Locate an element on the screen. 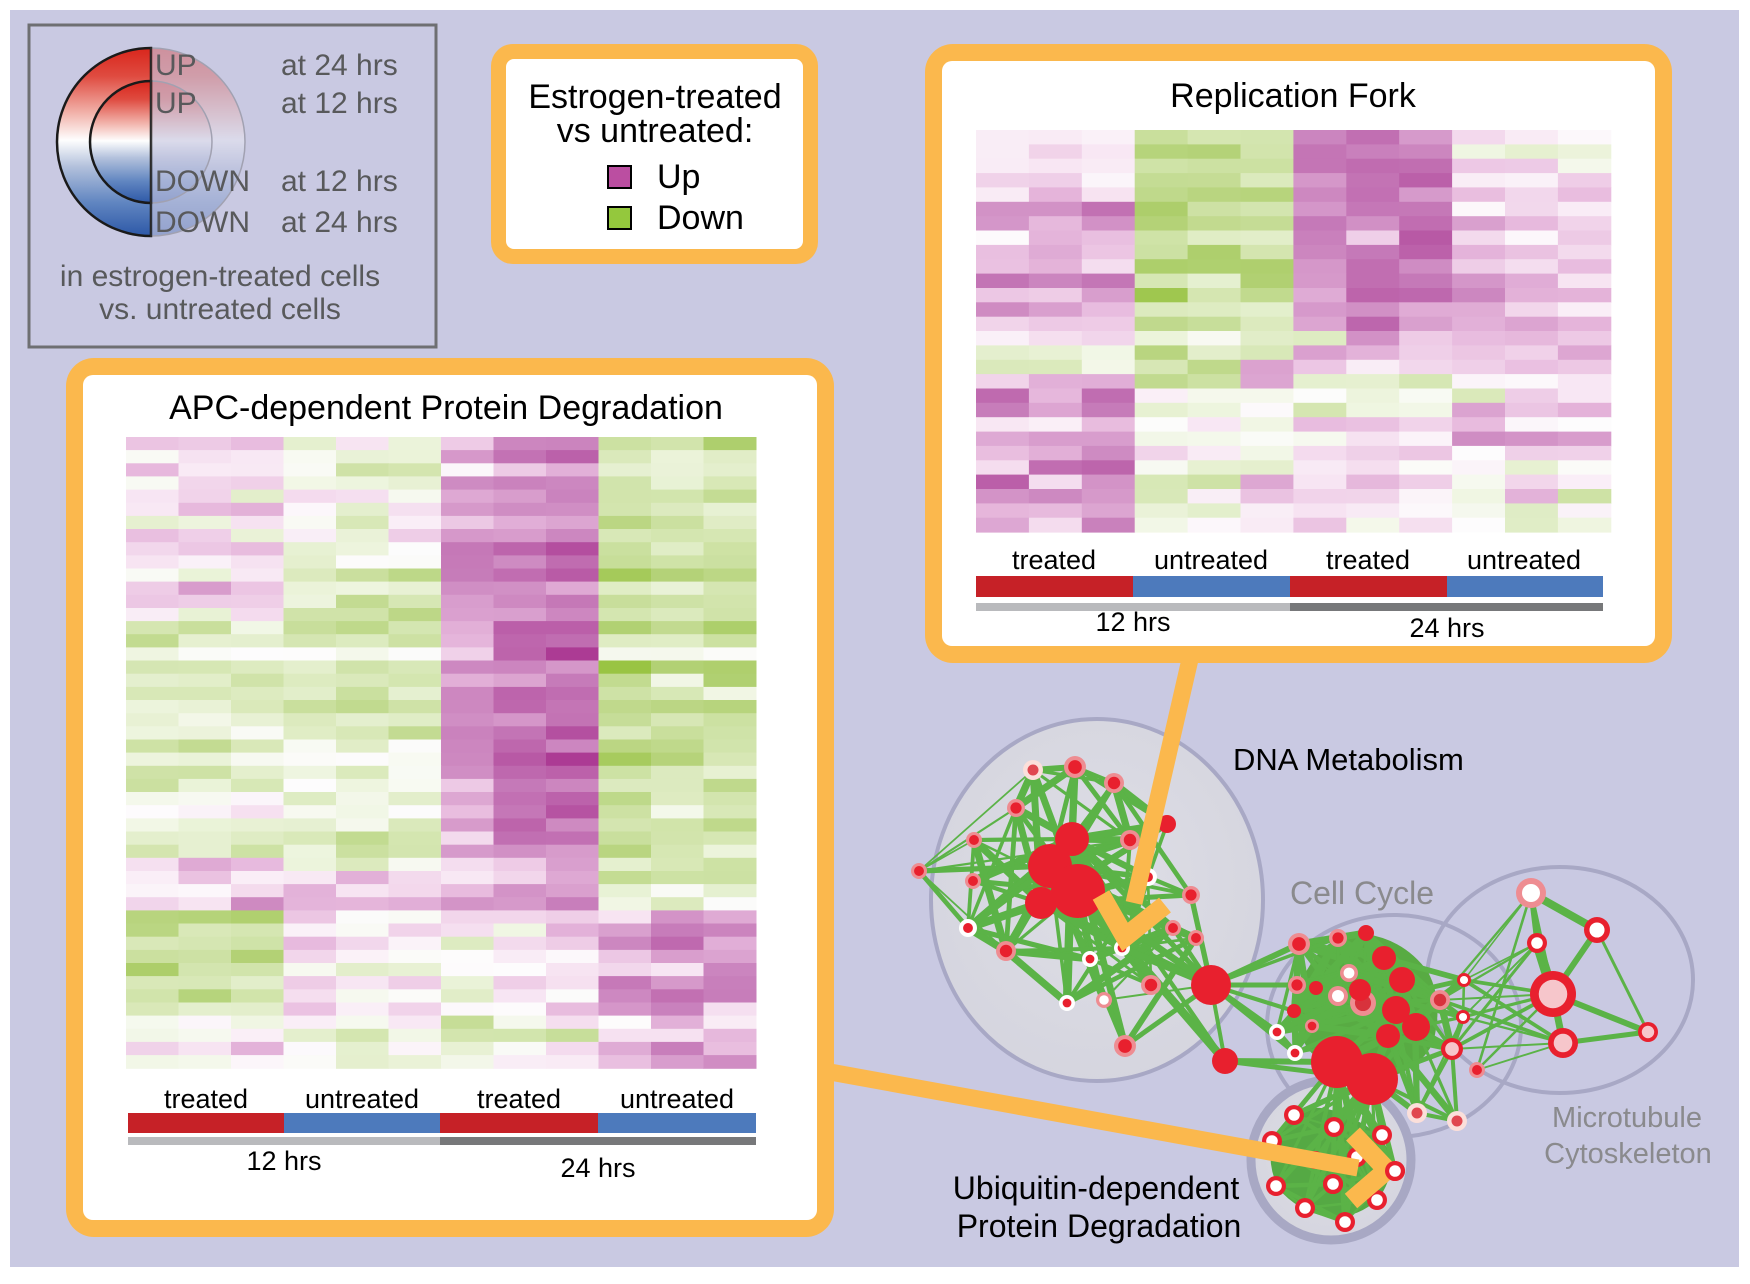  svg-text: Replication Fork is located at coordinates (1293, 96).